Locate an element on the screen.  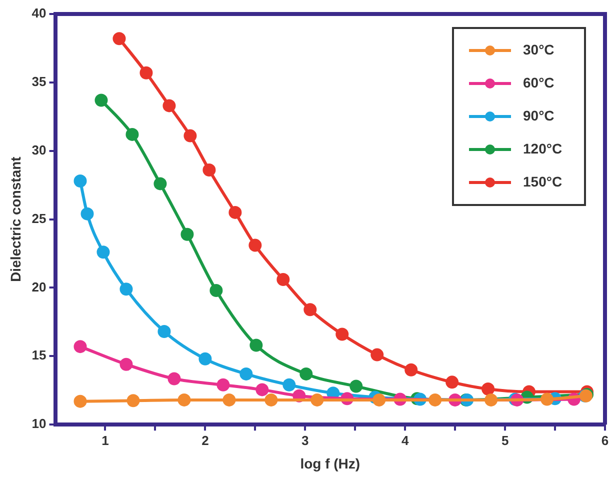
y-tick-label: 15 is located at coordinates (39, 355).